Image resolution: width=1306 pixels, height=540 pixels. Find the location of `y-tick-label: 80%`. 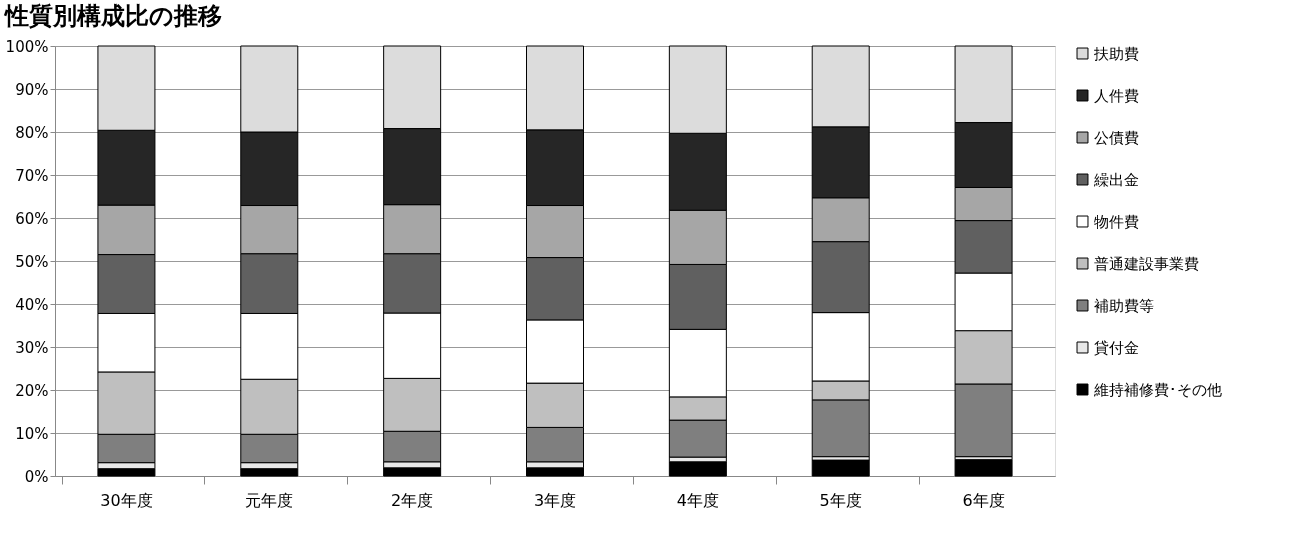

y-tick-label: 80% is located at coordinates (32, 132).